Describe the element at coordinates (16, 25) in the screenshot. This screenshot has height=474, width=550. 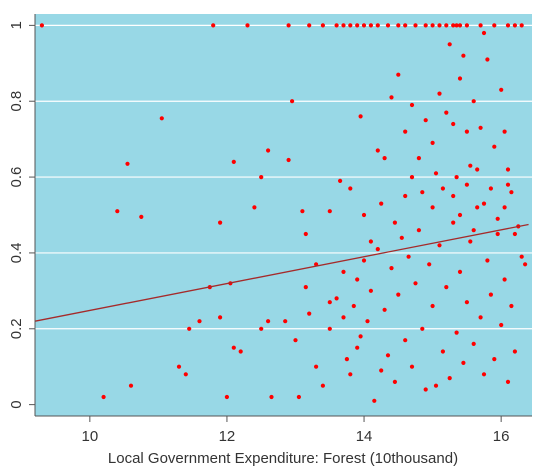
I see `y-tick-label-5: 1` at that location.